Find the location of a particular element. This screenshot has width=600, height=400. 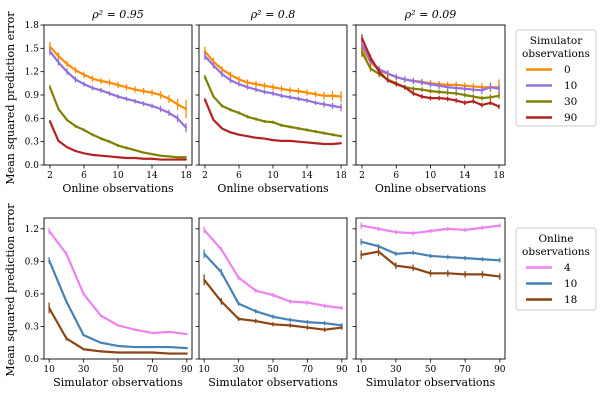

y-tick-label: 1.2 is located at coordinates (32, 230).